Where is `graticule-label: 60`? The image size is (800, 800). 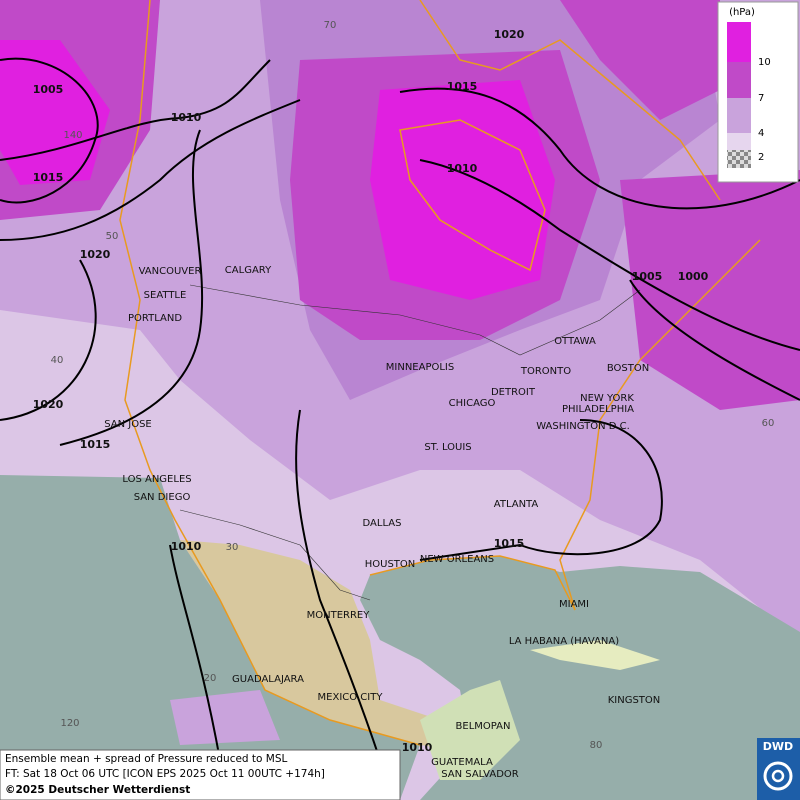 graticule-label: 60 is located at coordinates (768, 423).